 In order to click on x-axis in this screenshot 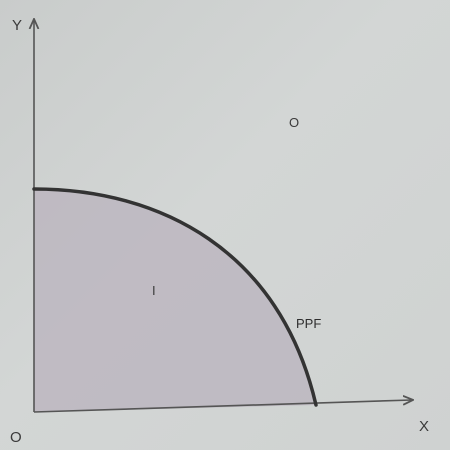, I will do `click(222, 406)`.